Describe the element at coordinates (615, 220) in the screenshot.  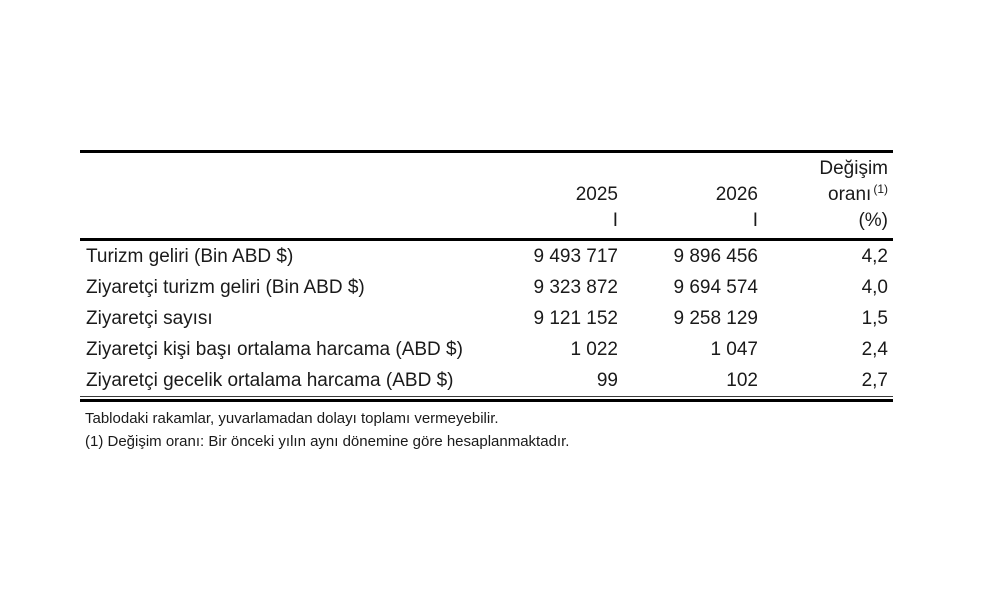
I see `period-2025-header: I` at that location.